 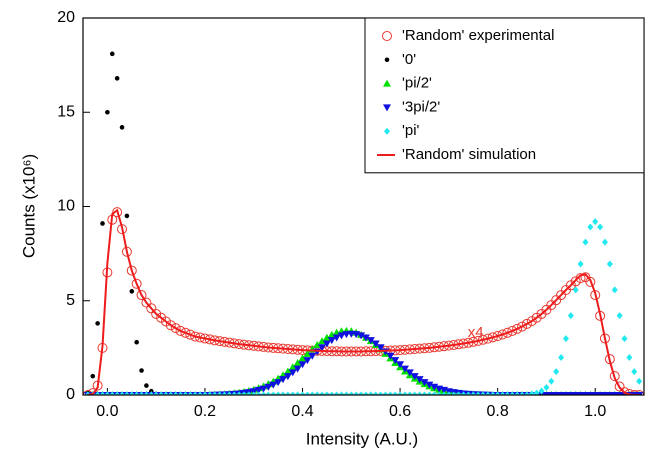 I want to click on x-tick-label: 0.6, so click(x=400, y=411).